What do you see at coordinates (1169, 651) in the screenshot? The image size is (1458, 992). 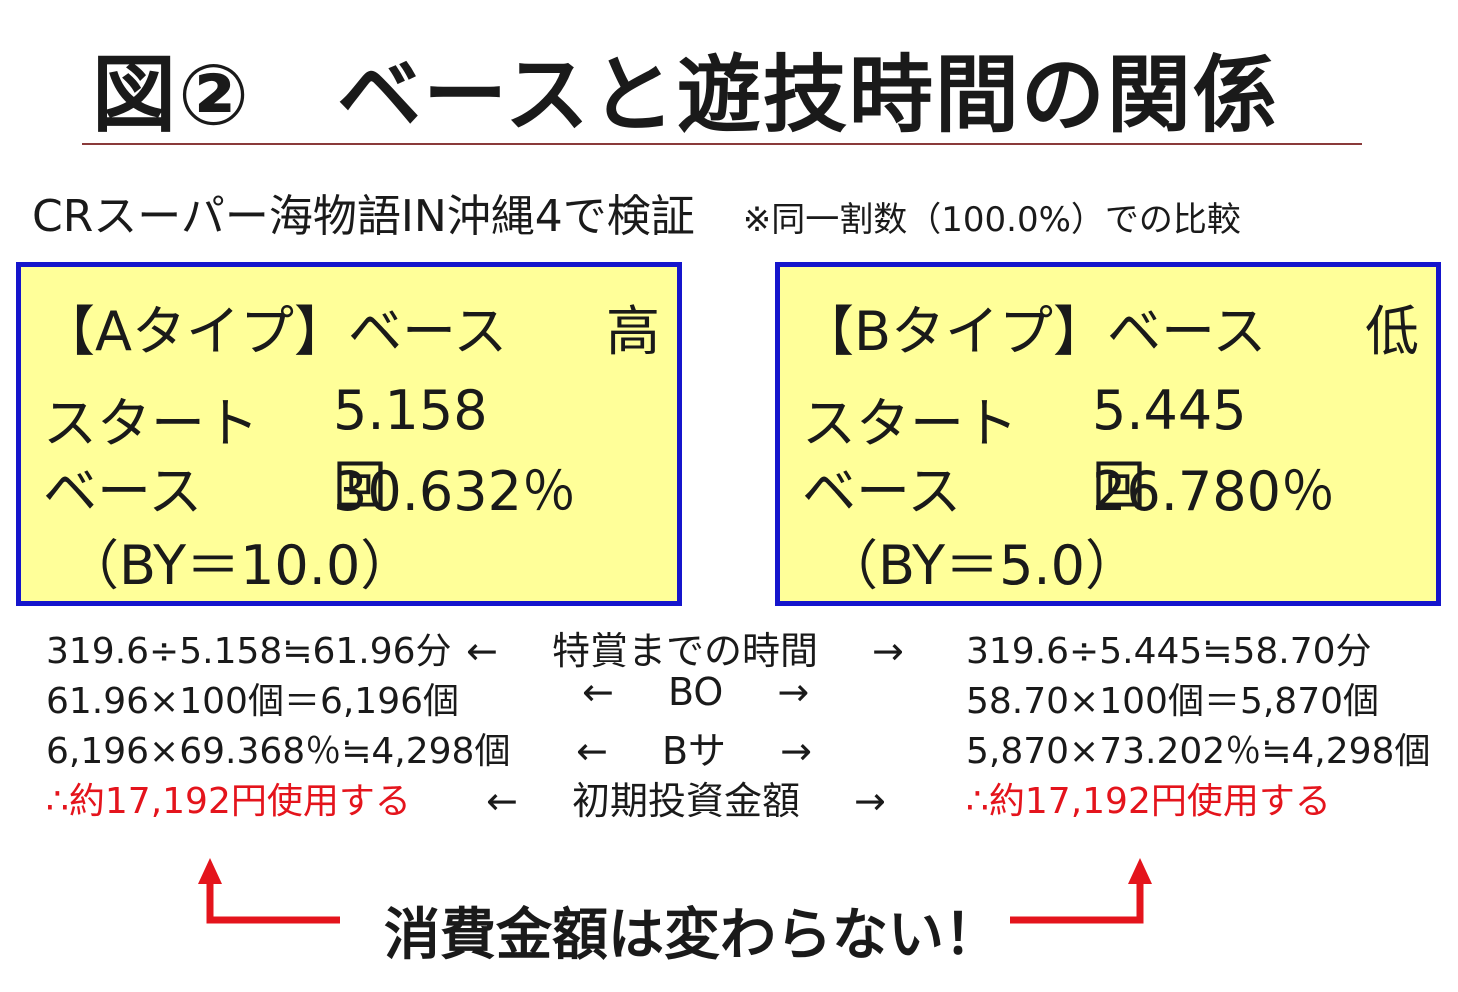 I see `calc-b-time: 319.6÷5.445≒58.70分` at bounding box center [1169, 651].